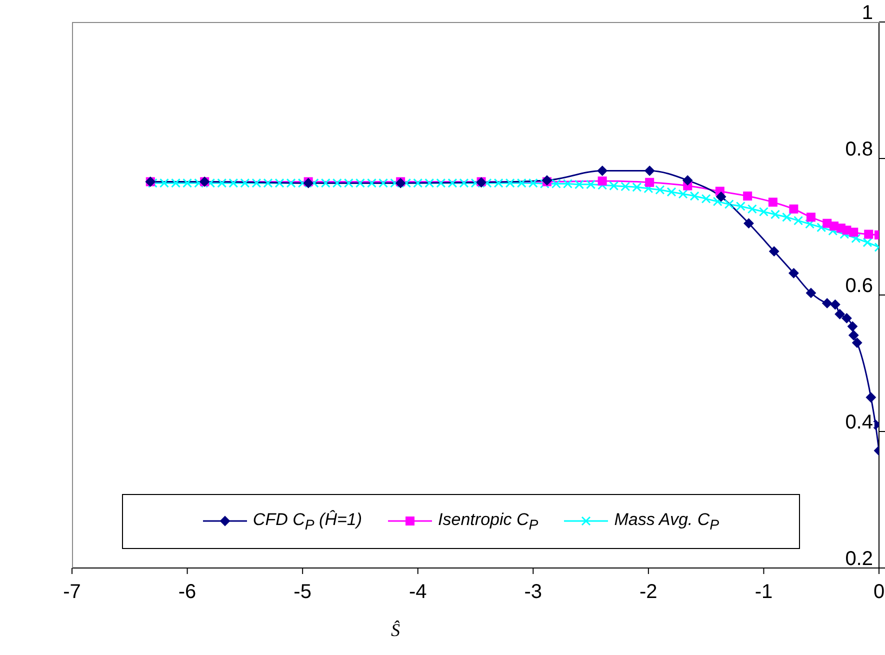 This screenshot has height=655, width=885. What do you see at coordinates (867, 13) in the screenshot?
I see `y-tick-label: 1` at bounding box center [867, 13].